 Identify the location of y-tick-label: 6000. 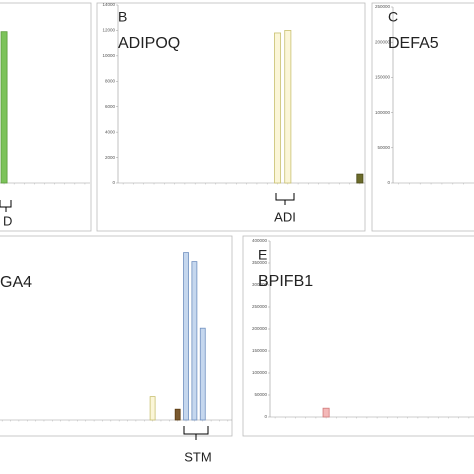
(110, 106).